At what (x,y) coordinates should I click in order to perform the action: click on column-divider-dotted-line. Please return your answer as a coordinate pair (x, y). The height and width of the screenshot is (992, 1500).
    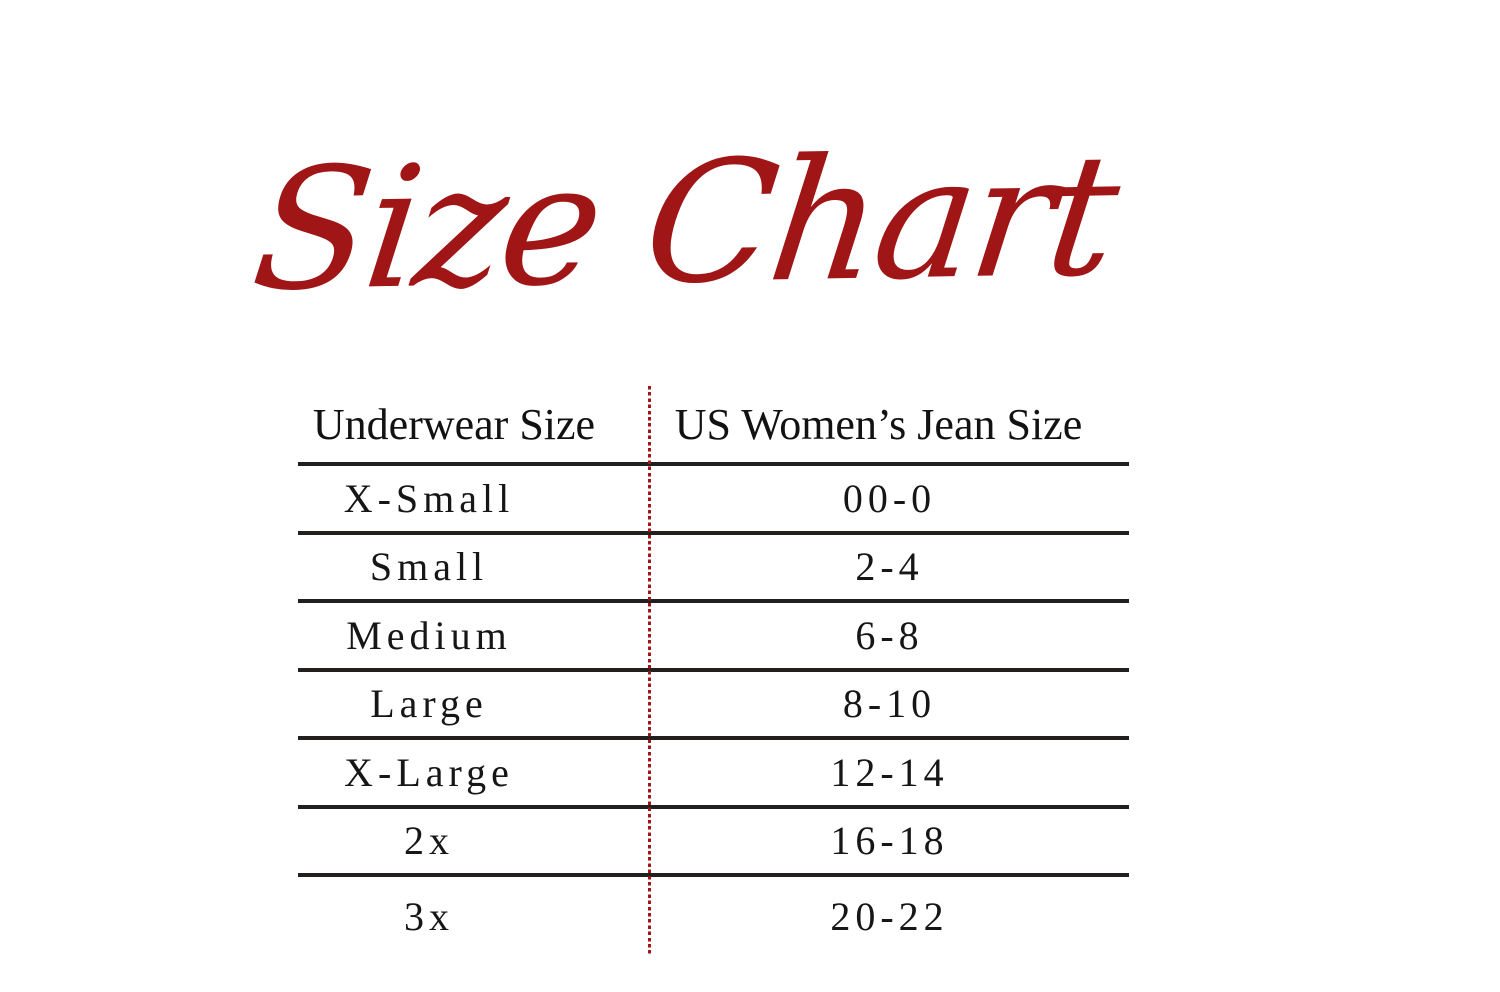
    Looking at the image, I should click on (649, 670).